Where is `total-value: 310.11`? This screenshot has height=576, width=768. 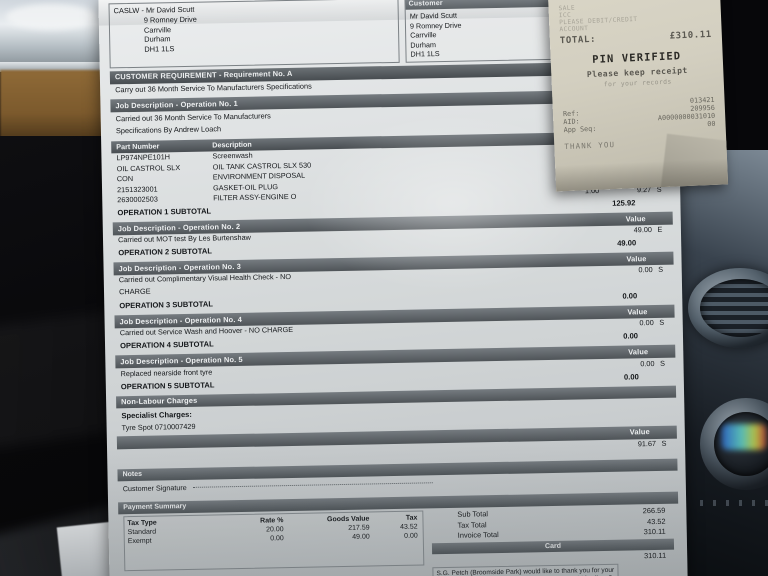
total-value: 310.11 is located at coordinates (654, 531).